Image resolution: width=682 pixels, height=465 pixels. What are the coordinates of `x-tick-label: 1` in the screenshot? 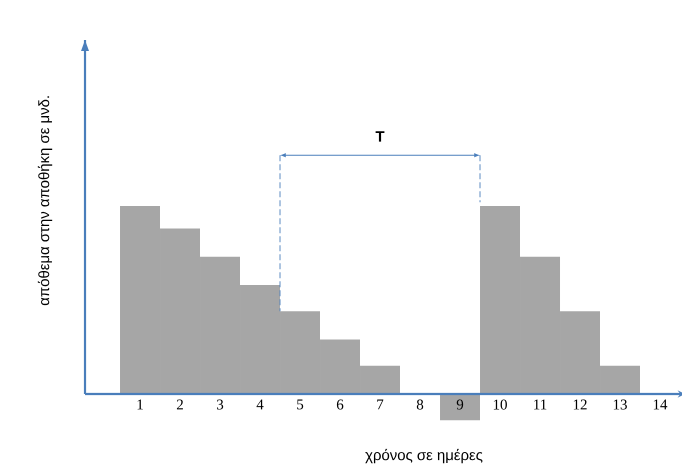 It's located at (140, 405).